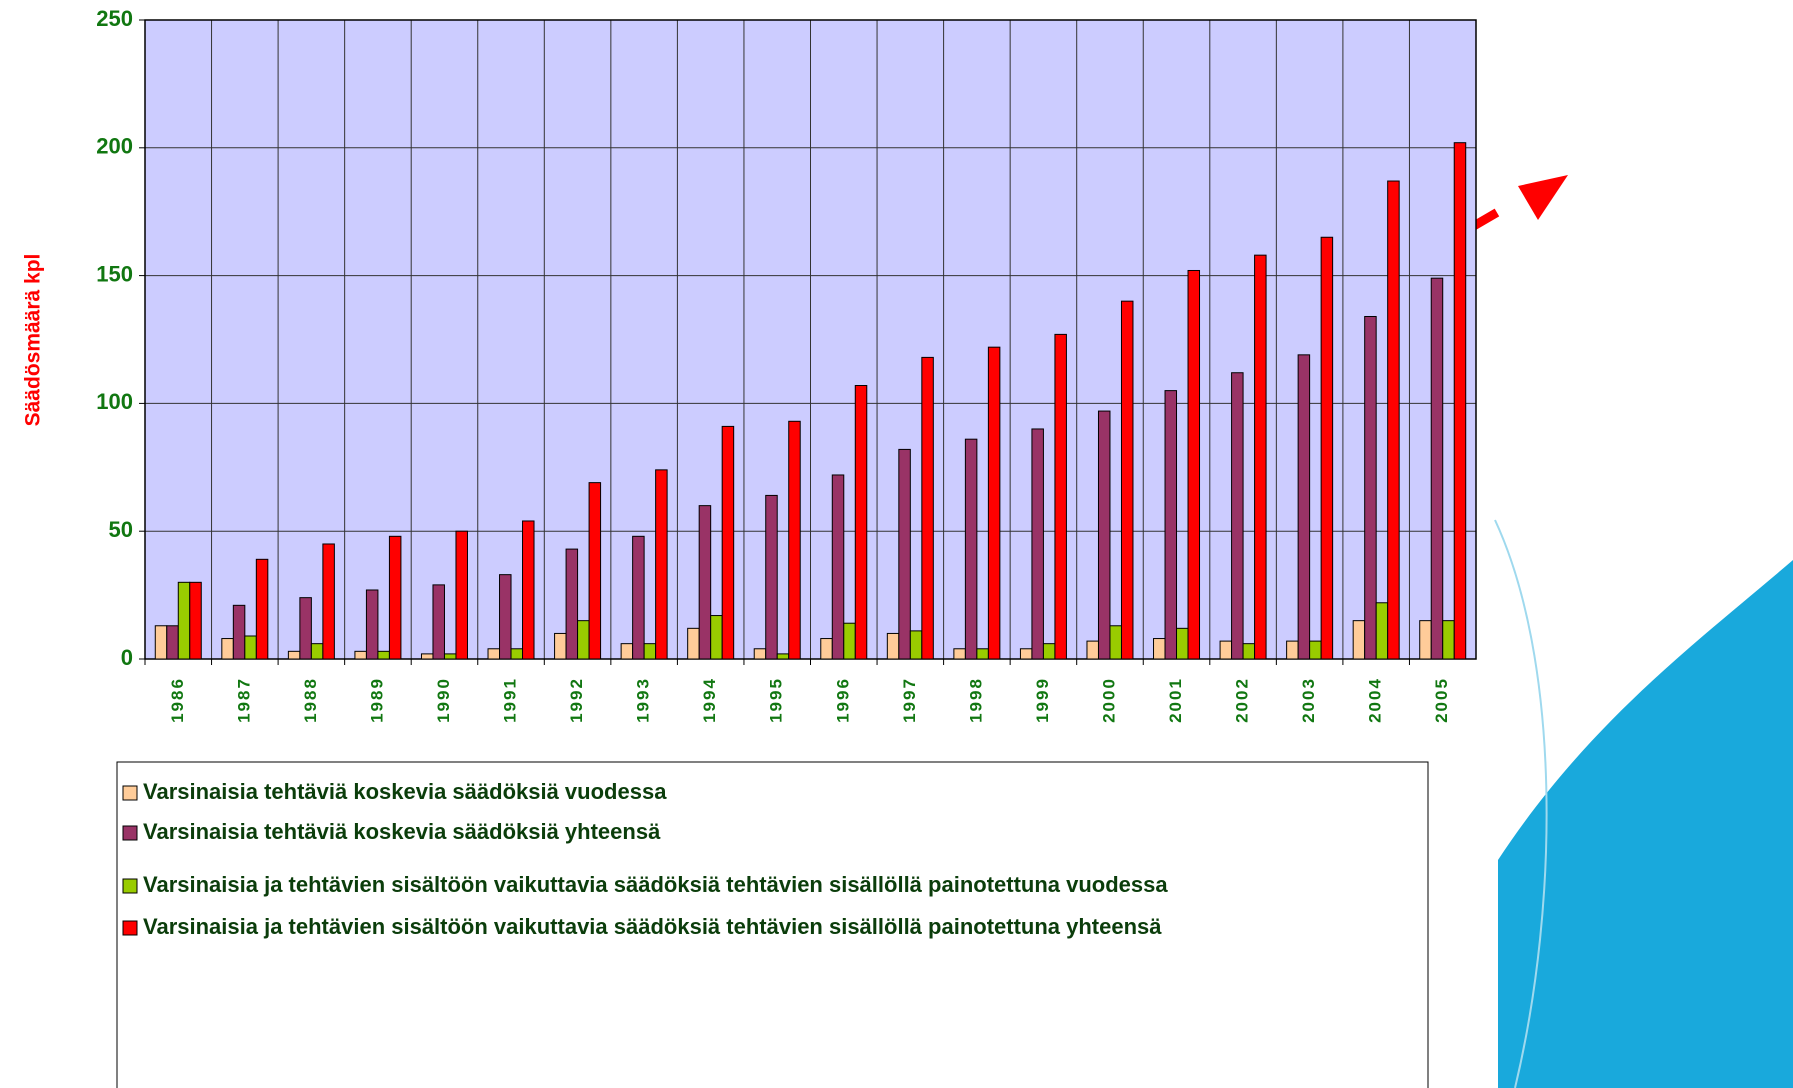 The width and height of the screenshot is (1793, 1088). Describe the element at coordinates (114, 401) in the screenshot. I see `y-tick-label: 100` at that location.